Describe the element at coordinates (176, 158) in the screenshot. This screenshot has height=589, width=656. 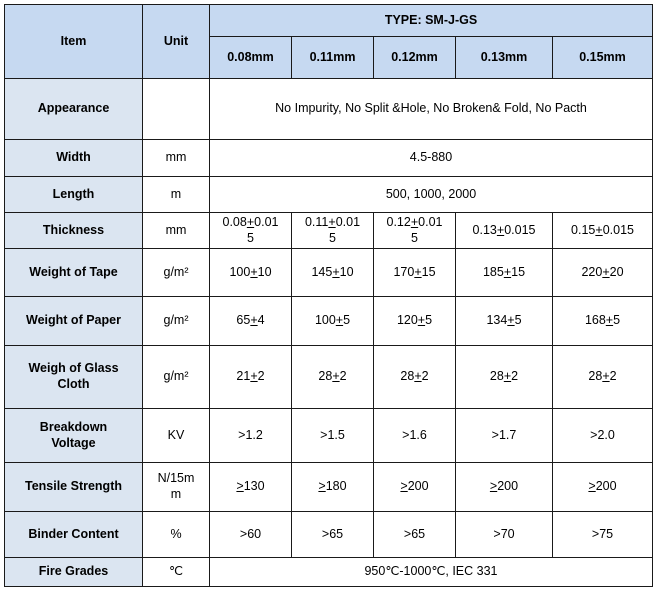
I see `row-unit: mm` at that location.